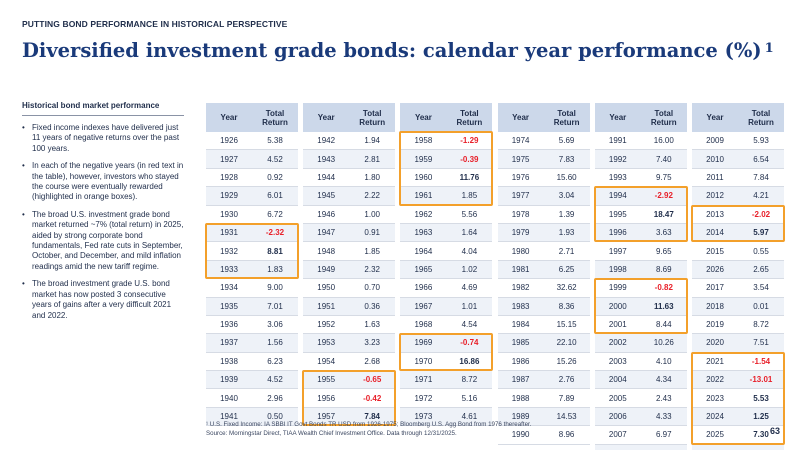  Describe the element at coordinates (761, 159) in the screenshot. I see `return-cell: 6.54` at that location.